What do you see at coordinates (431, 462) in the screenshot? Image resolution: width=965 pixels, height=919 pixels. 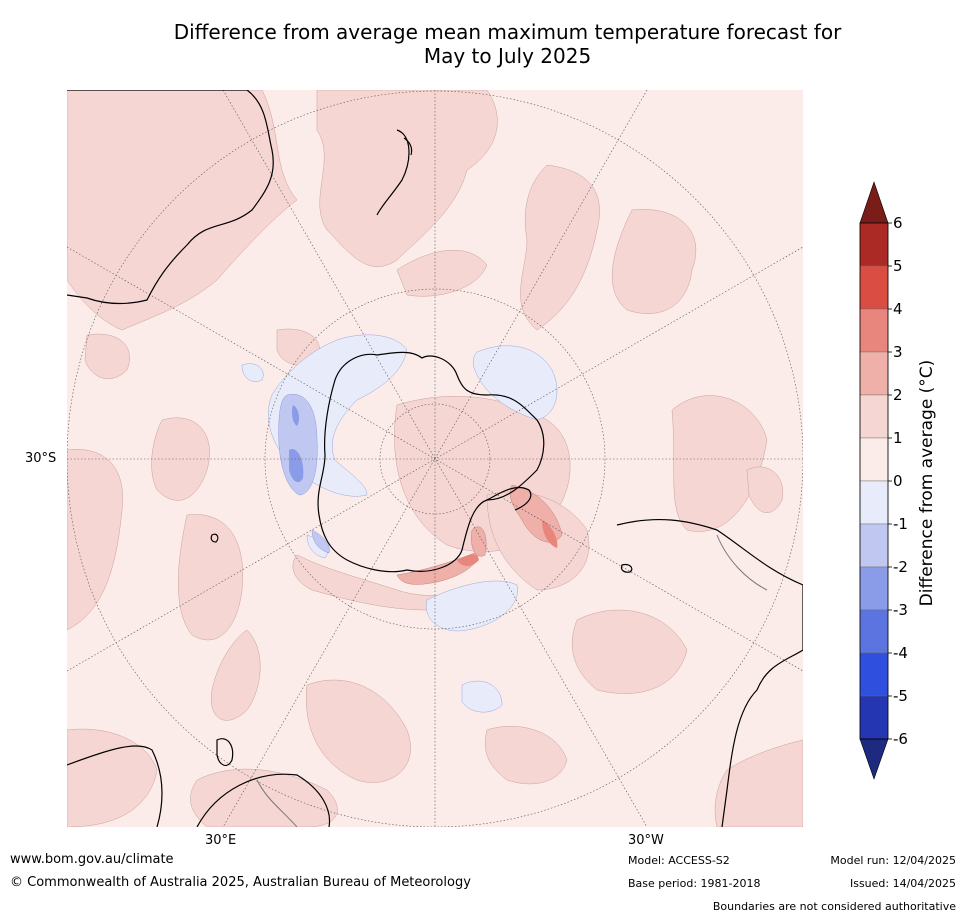 I see `antarctica-coastline` at bounding box center [431, 462].